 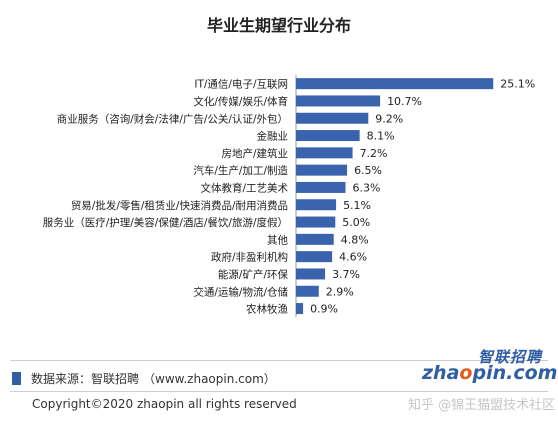 What do you see at coordinates (381, 136) in the screenshot?
I see `value-label: 8.1%` at bounding box center [381, 136].